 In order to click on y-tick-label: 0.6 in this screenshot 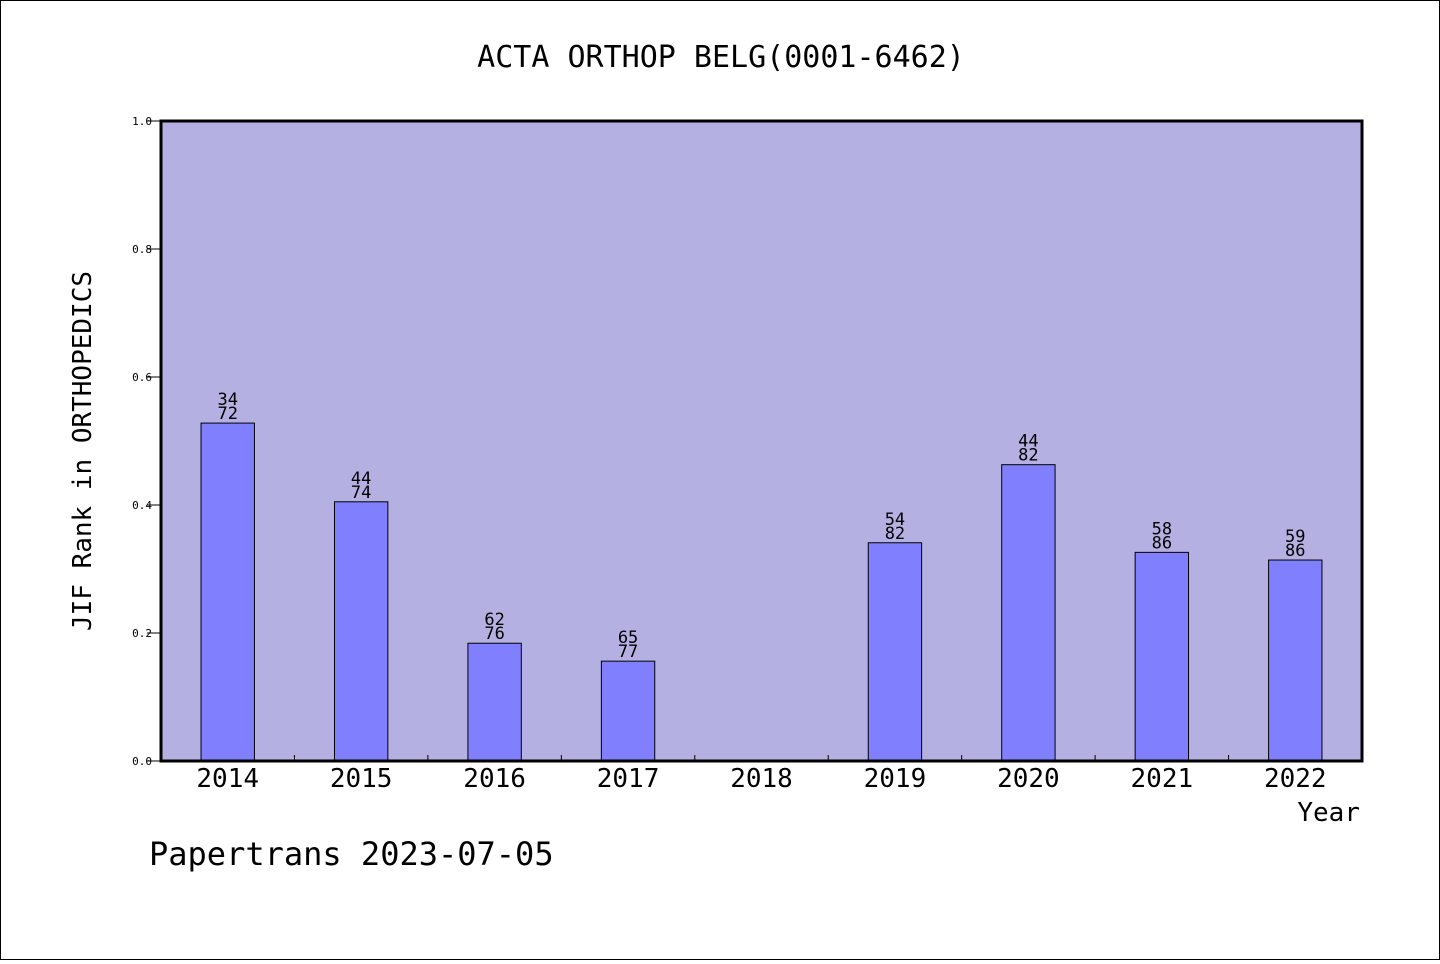, I will do `click(142, 377)`.